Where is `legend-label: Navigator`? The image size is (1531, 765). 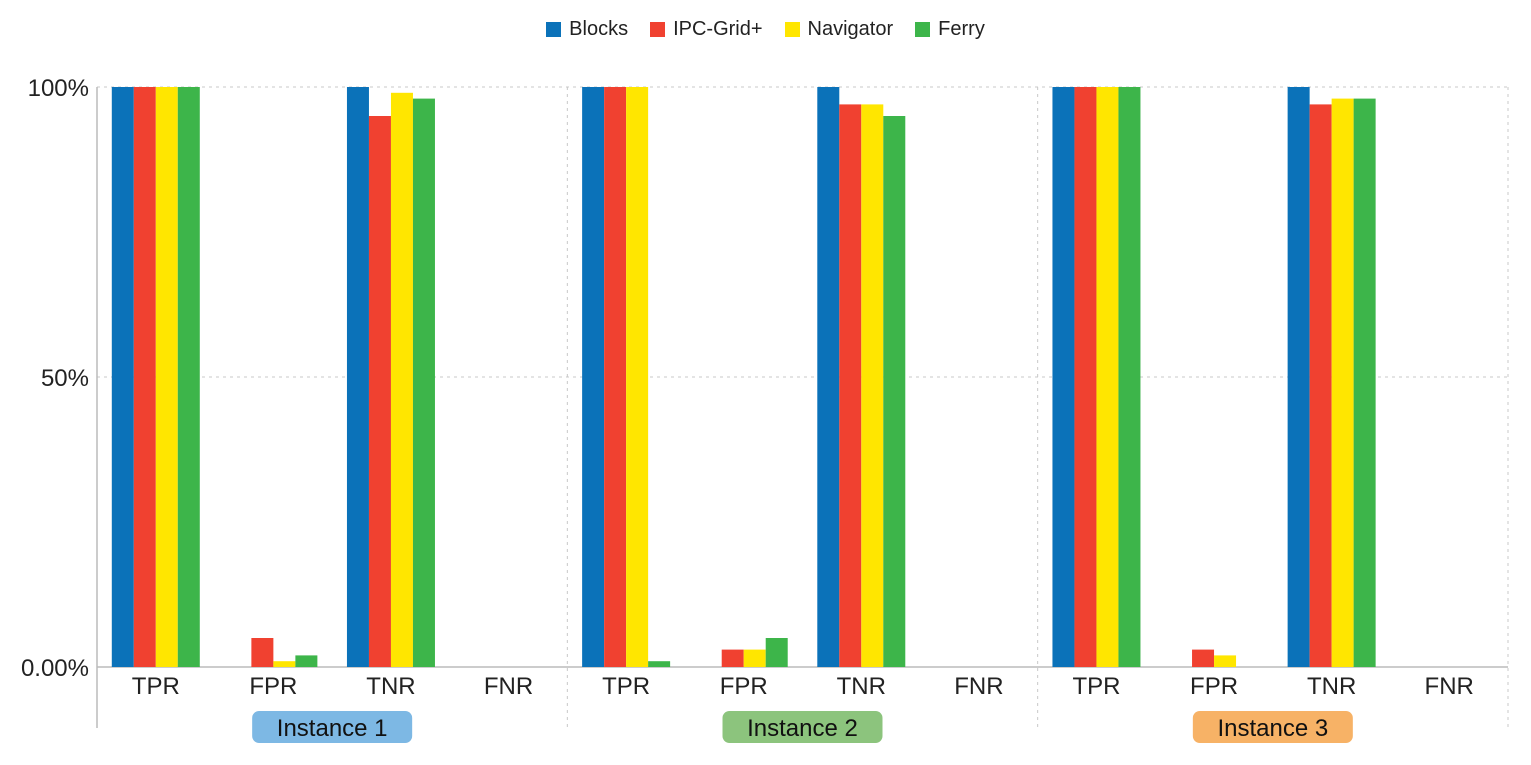
legend-label: Navigator is located at coordinates (850, 29).